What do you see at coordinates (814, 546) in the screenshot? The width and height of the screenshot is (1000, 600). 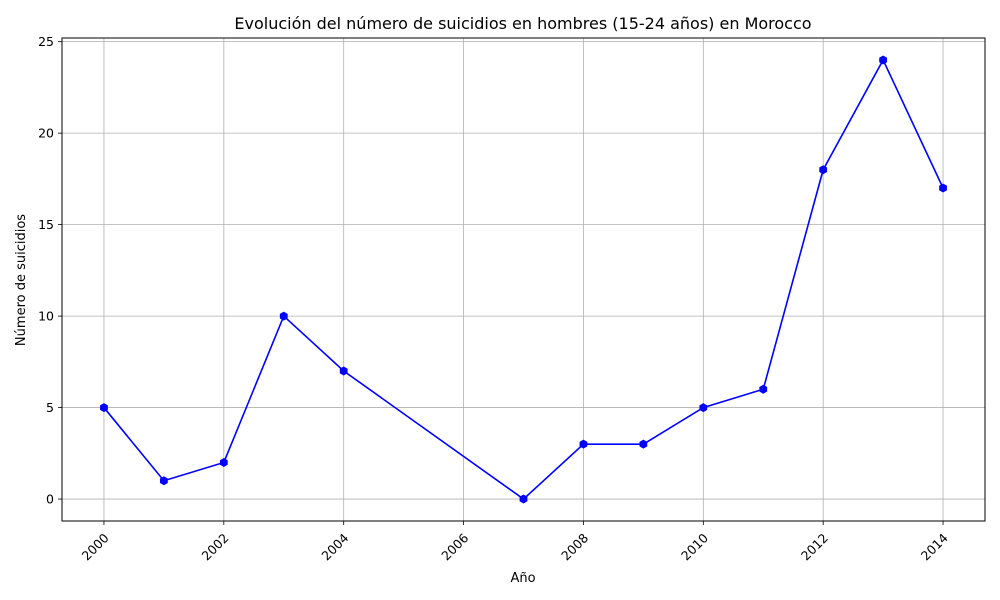 I see `x-tick-label: 2012` at bounding box center [814, 546].